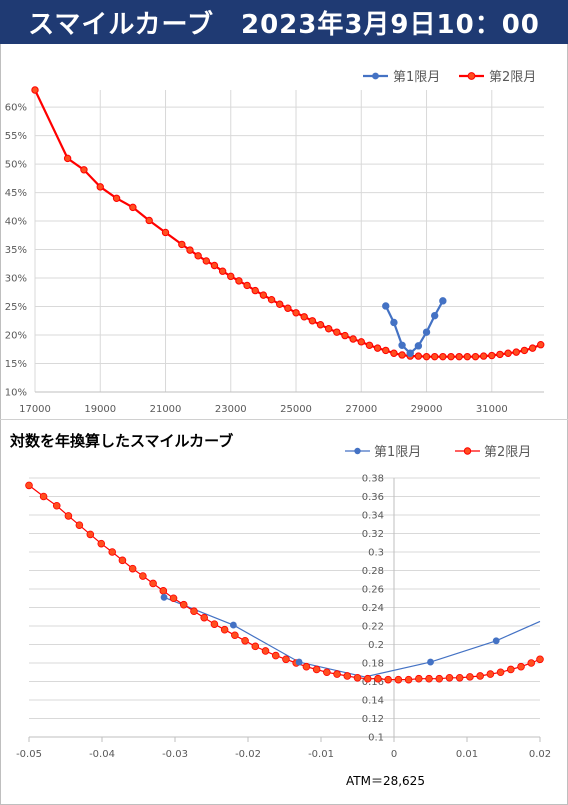 Image resolution: width=568 pixels, height=805 pixels. I want to click on chart2-y-tick-label: 0.28, so click(373, 571).